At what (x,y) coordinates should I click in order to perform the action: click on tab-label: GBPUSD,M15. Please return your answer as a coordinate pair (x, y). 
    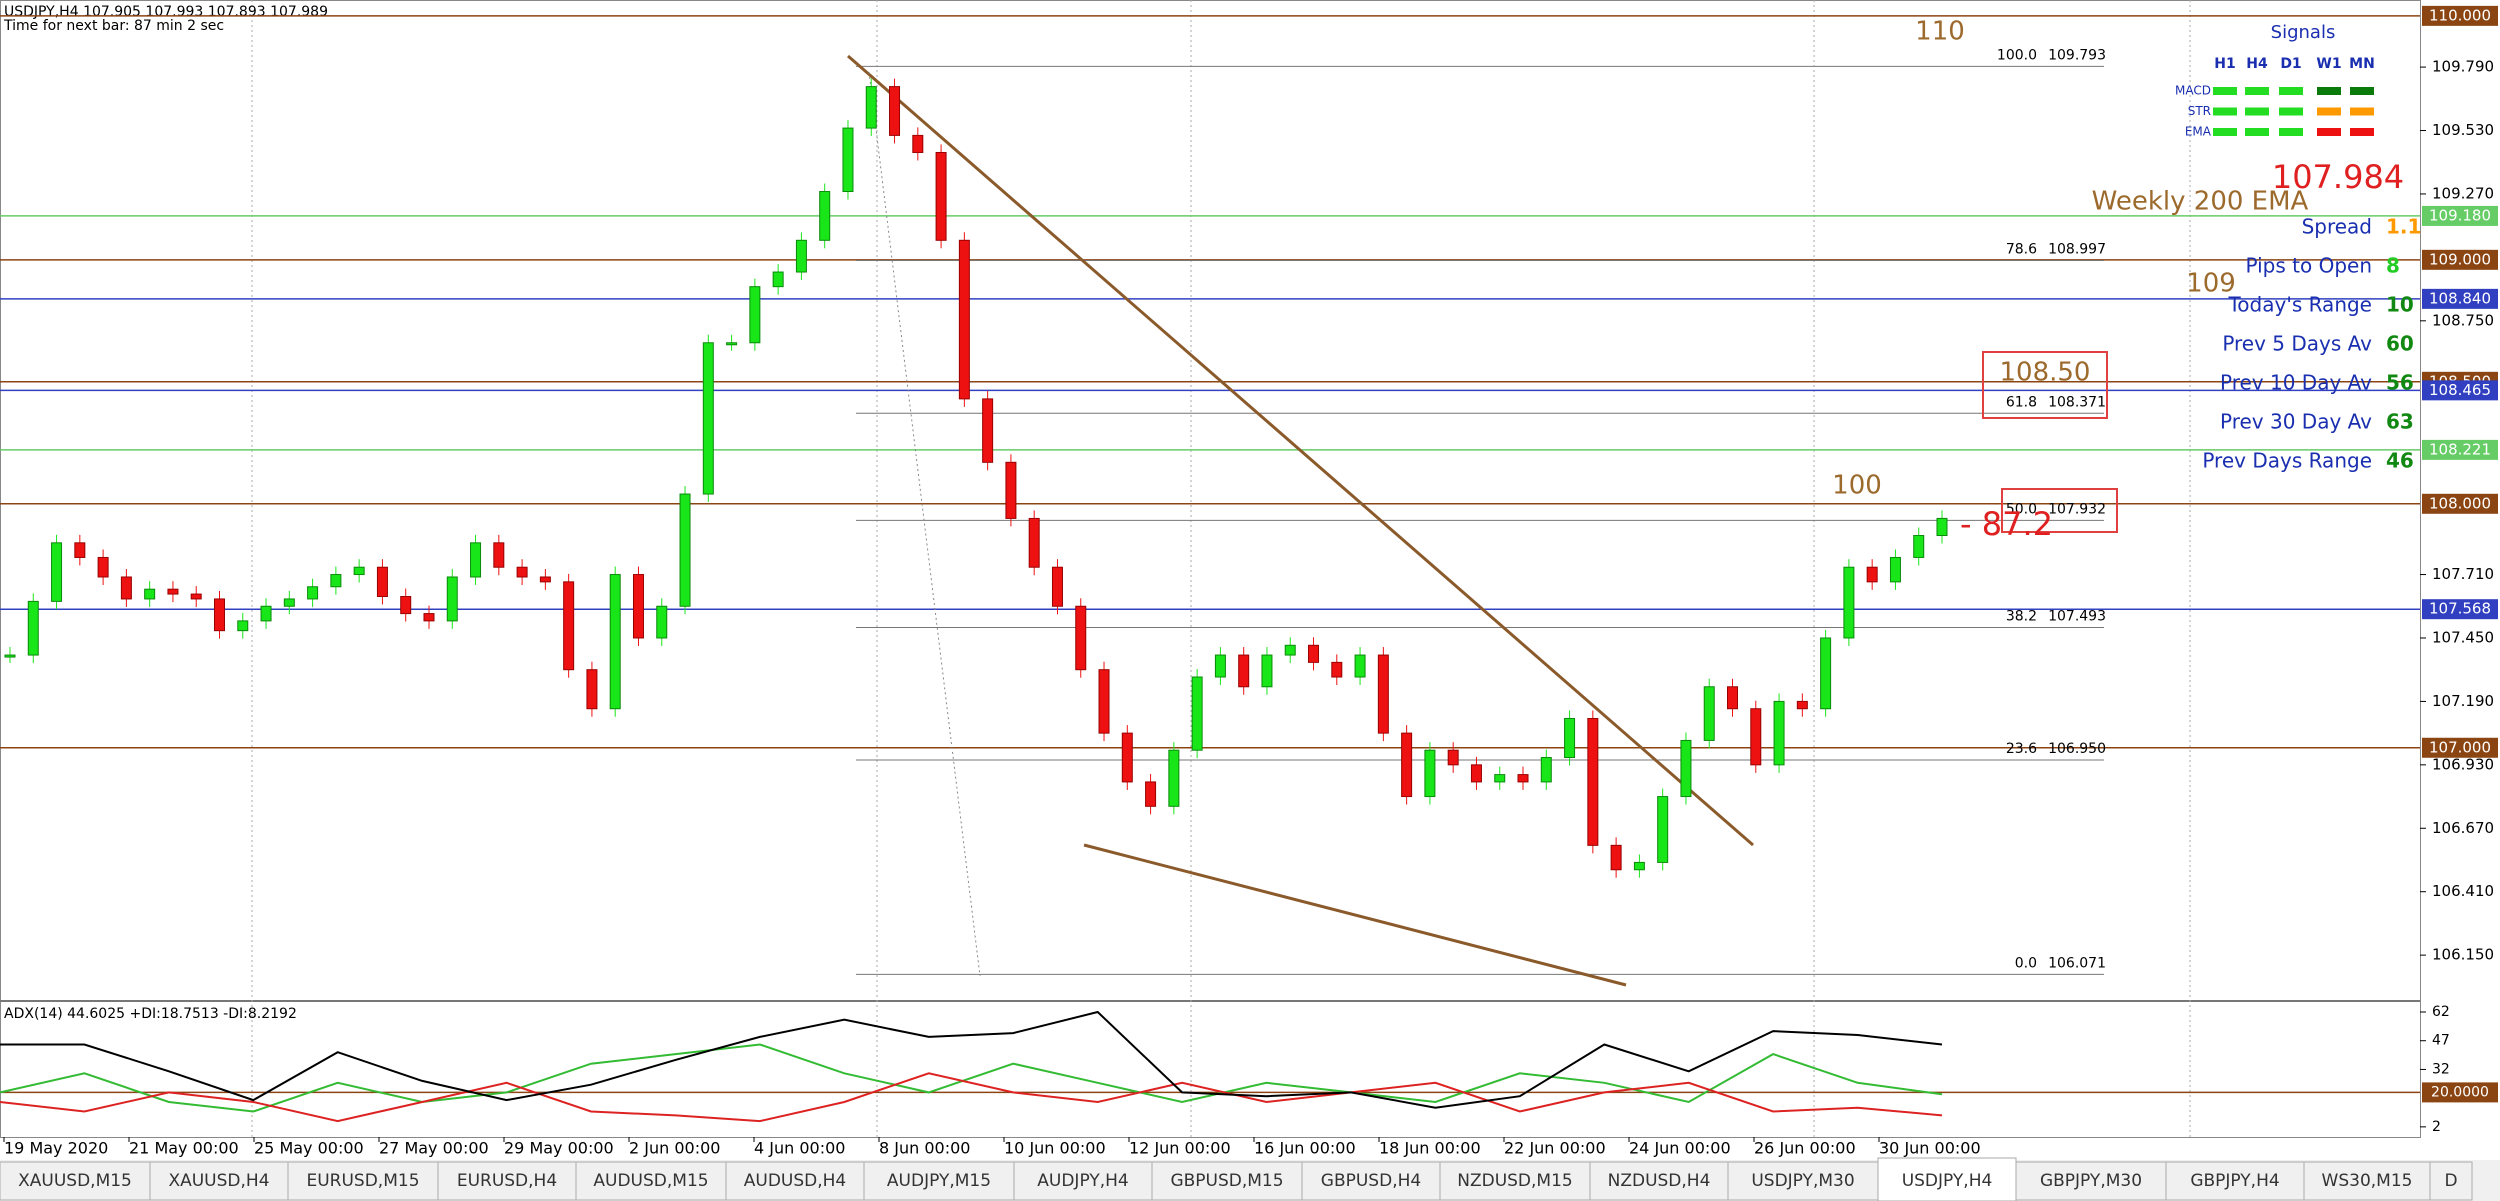
    Looking at the image, I should click on (1226, 1181).